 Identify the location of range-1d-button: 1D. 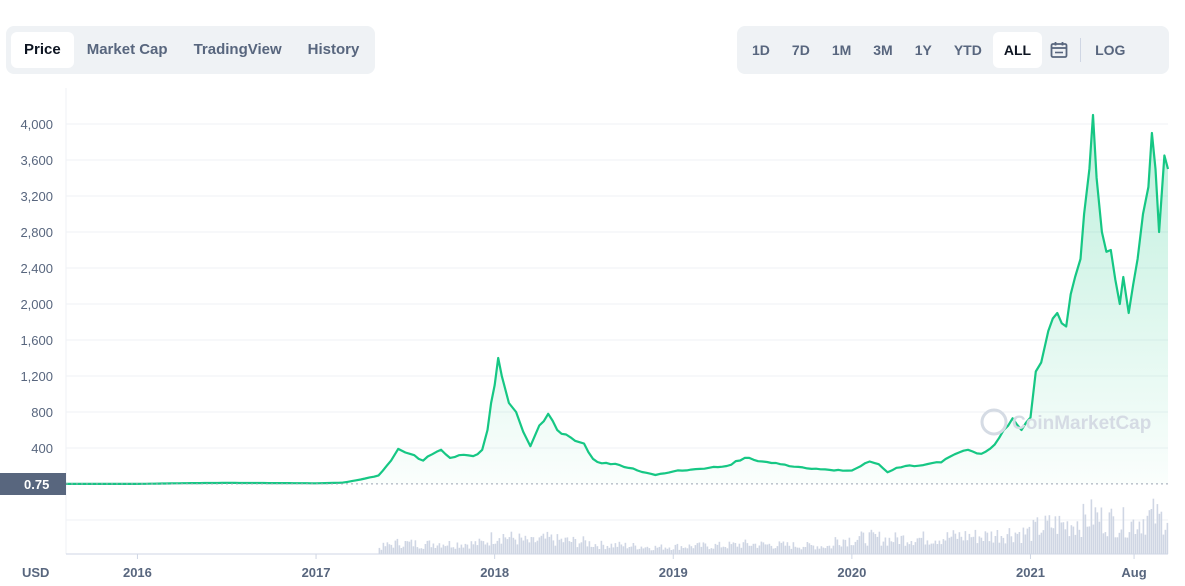
(761, 50).